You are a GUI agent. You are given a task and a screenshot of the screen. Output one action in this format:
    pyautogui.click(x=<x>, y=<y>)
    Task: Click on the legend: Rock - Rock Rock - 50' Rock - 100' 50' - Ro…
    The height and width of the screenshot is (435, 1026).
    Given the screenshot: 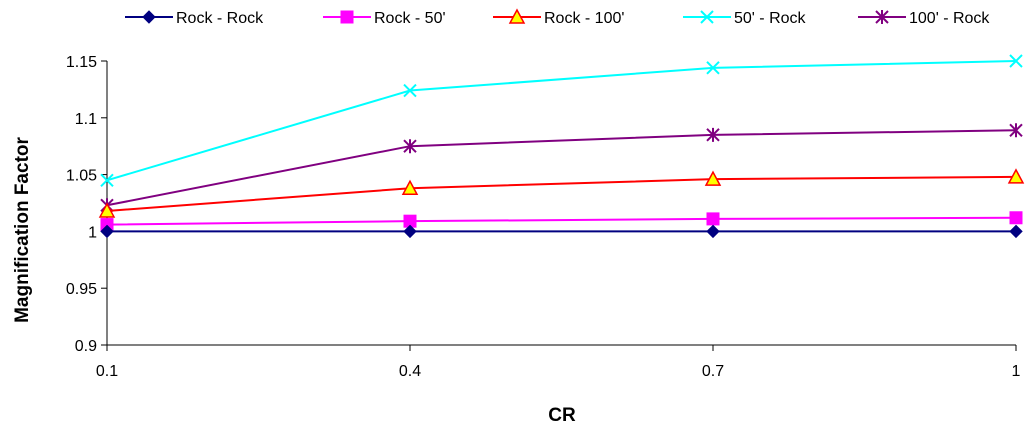 What is the action you would take?
    pyautogui.click(x=557, y=17)
    